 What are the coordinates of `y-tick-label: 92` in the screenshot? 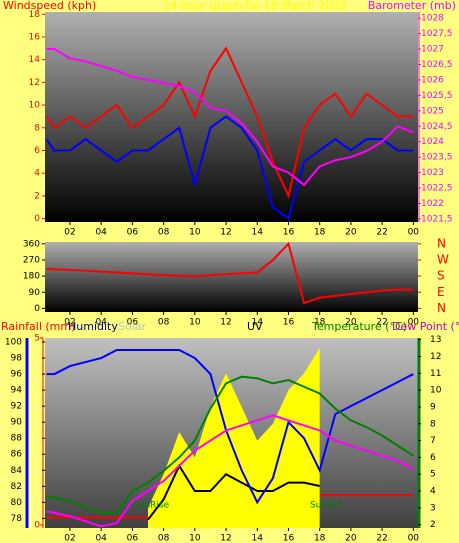 It's located at (16, 407).